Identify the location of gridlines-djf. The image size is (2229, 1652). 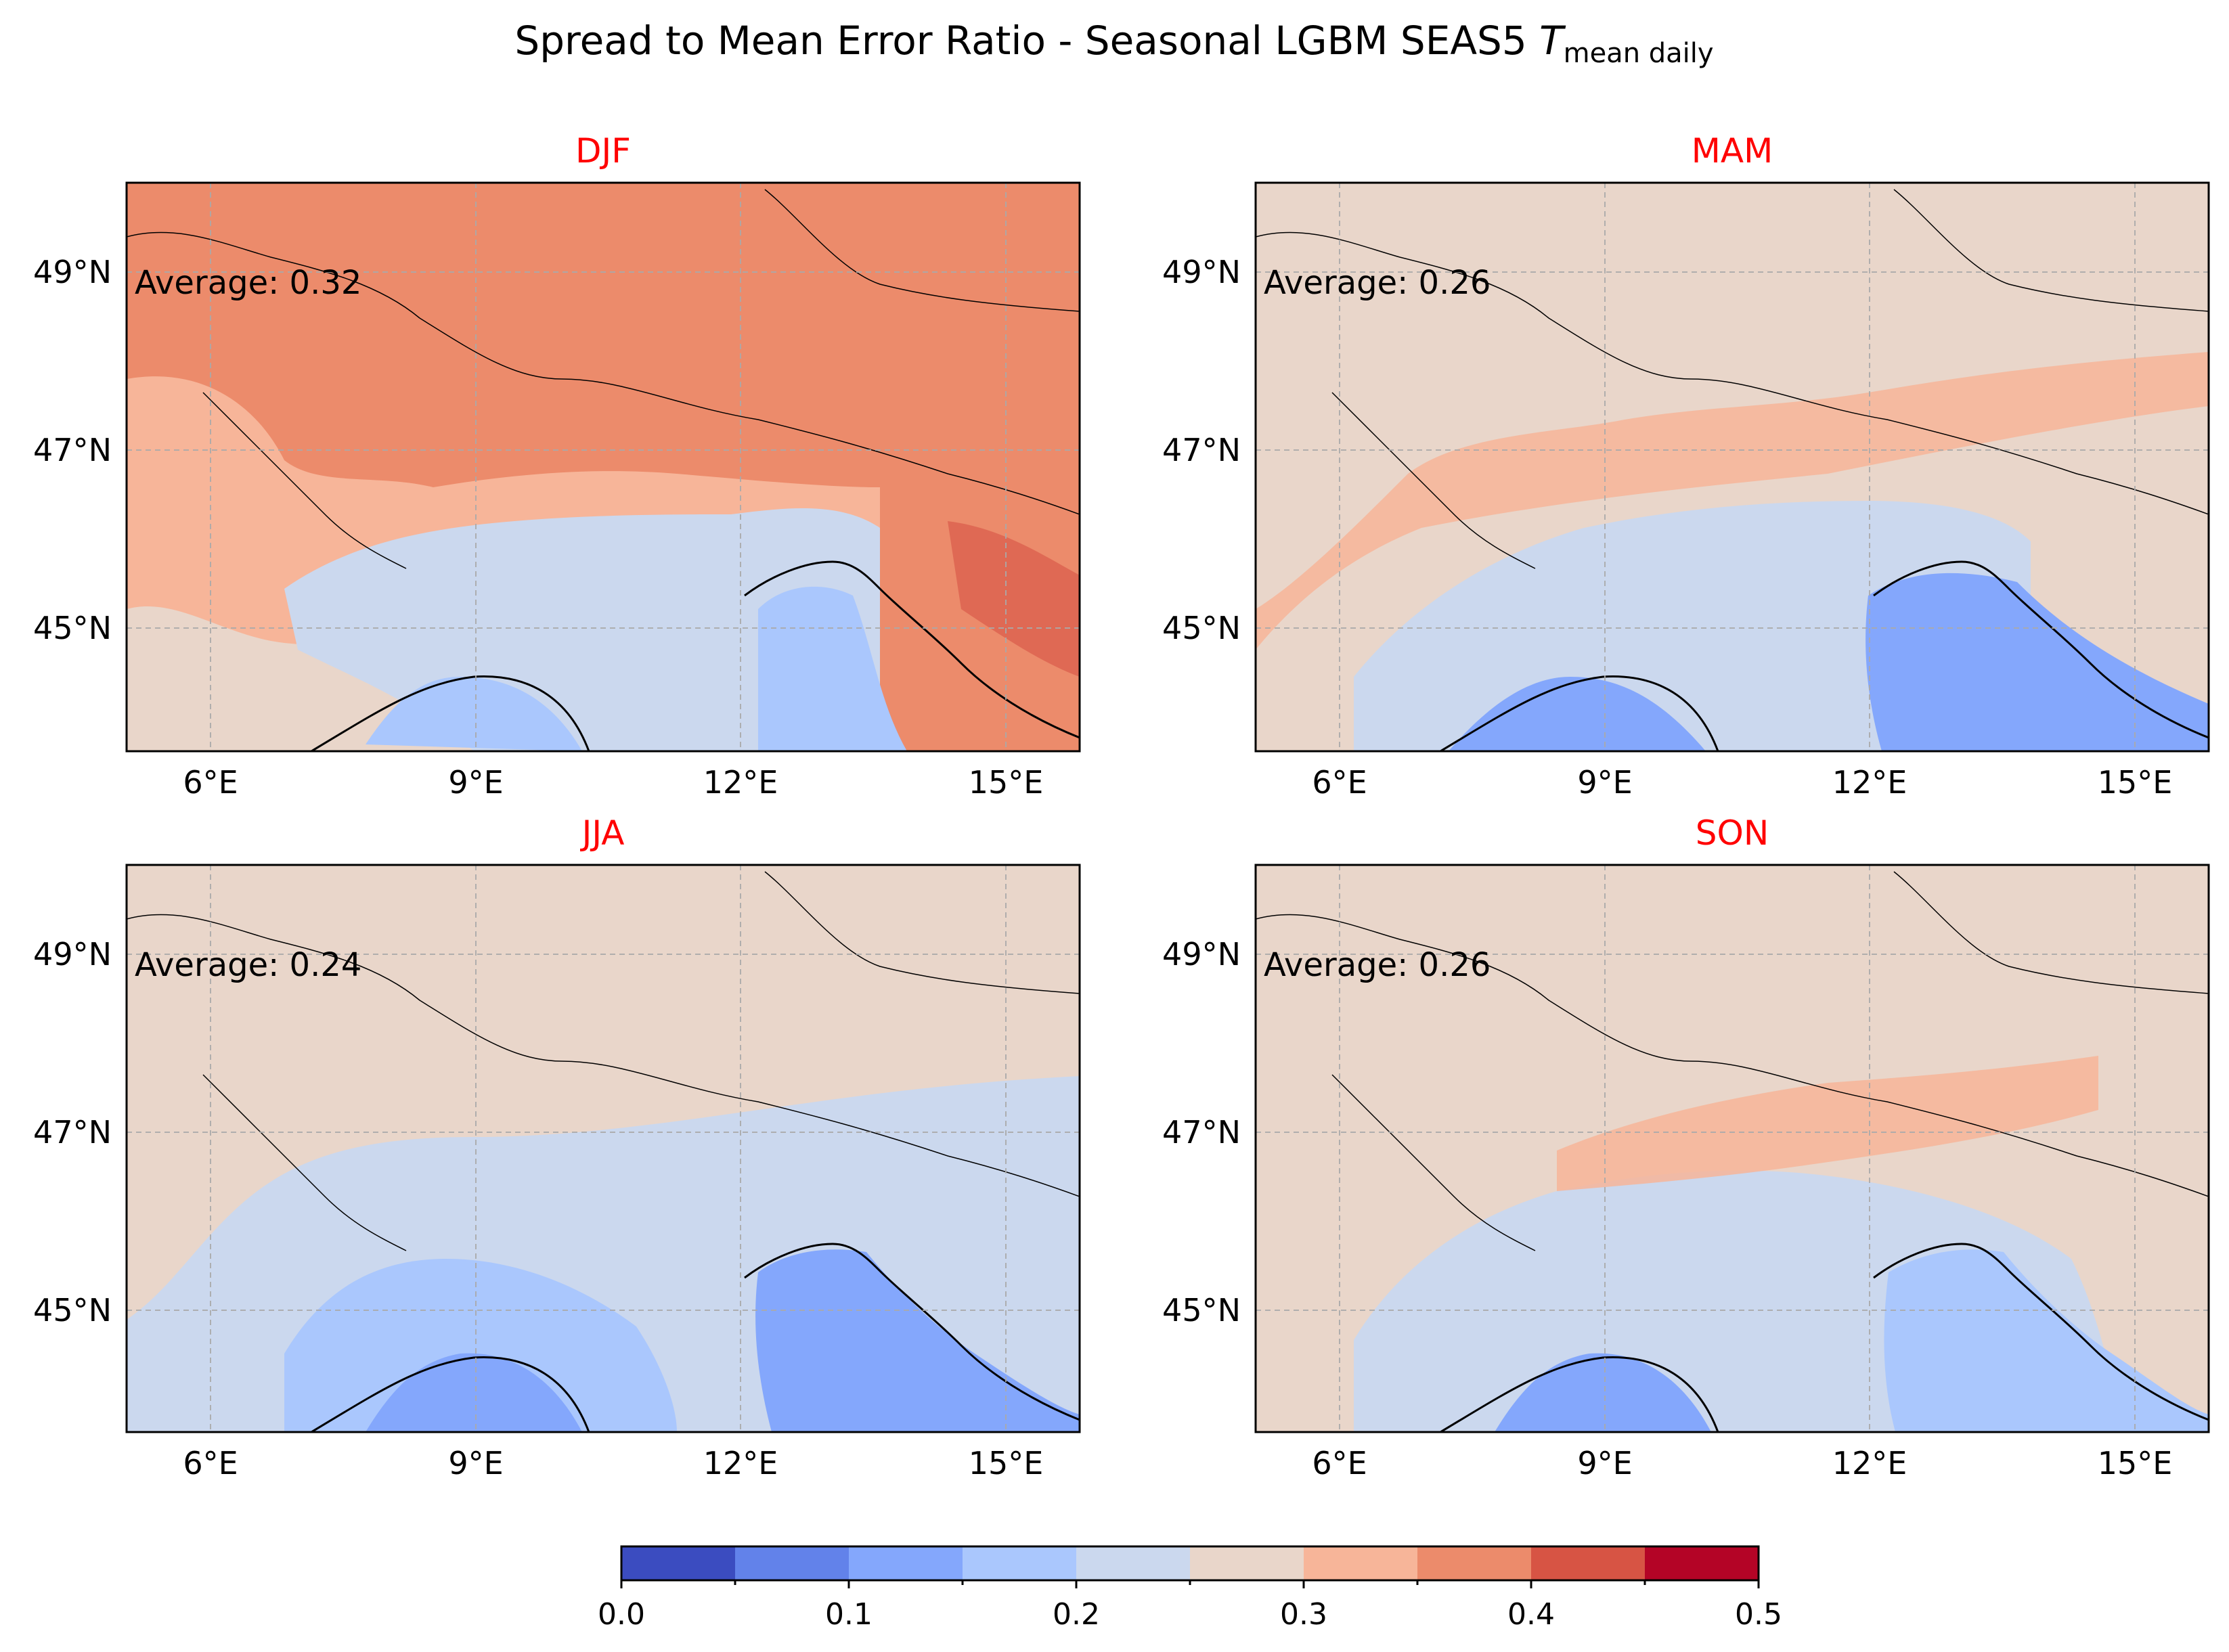
(603, 467).